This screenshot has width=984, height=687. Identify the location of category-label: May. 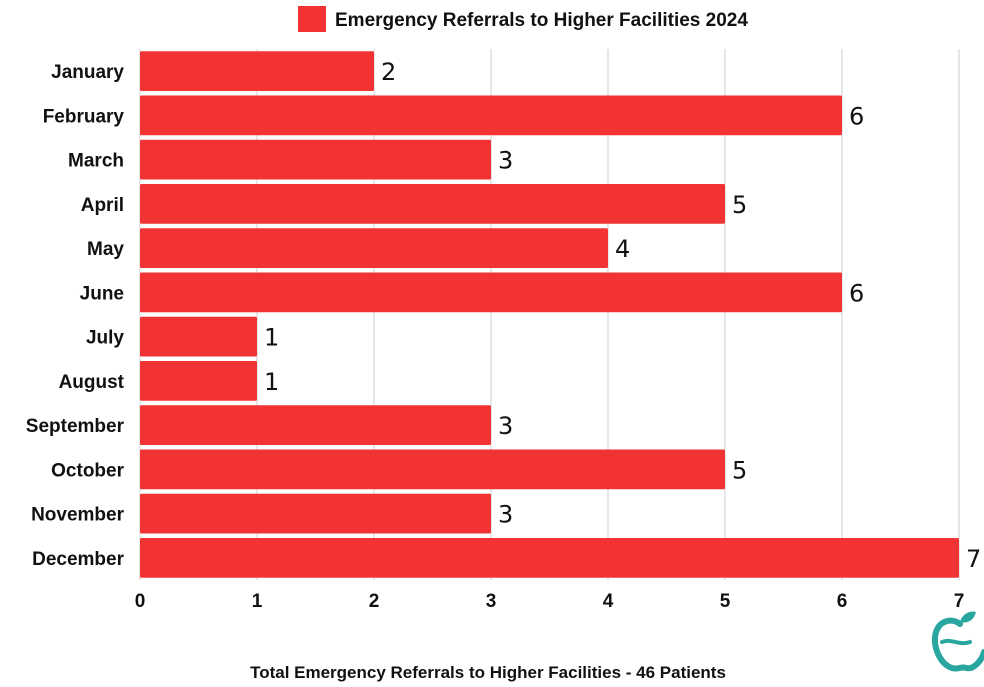
(105, 249).